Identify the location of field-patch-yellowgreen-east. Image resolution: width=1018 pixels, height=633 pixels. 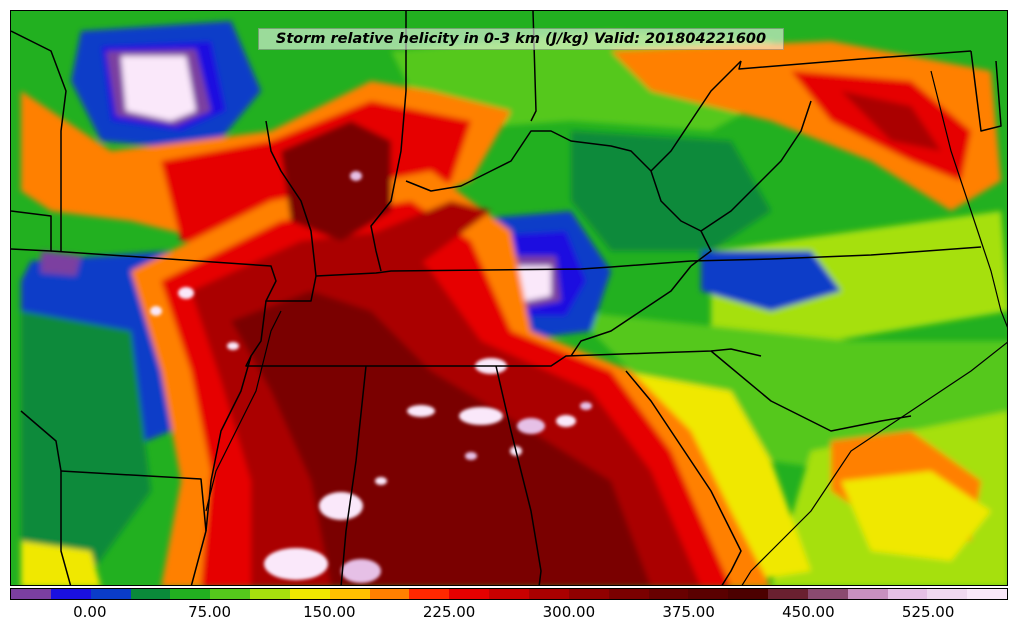
(859, 276).